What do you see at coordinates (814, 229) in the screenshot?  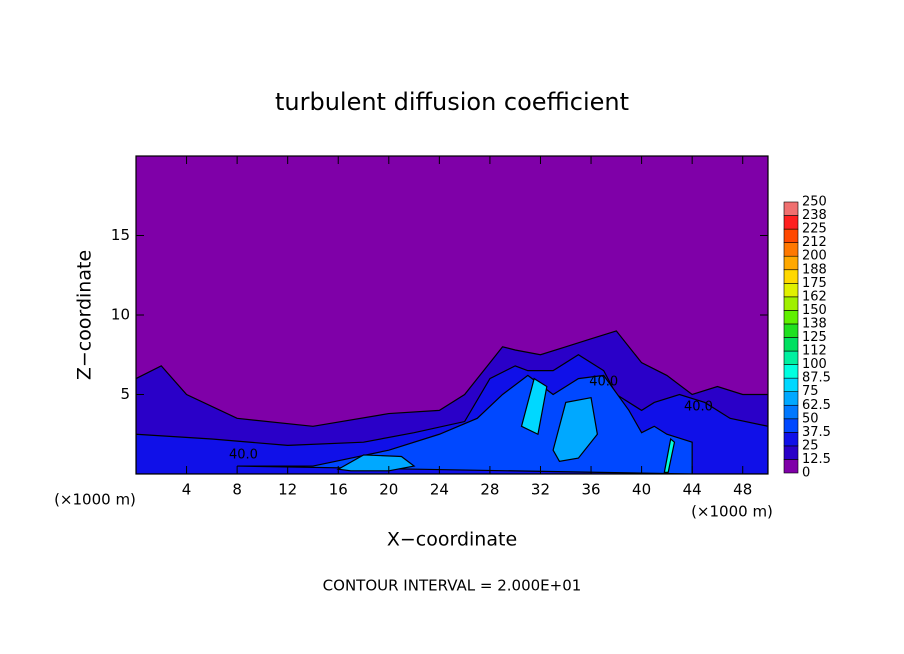 I see `colorbar-label: 225` at bounding box center [814, 229].